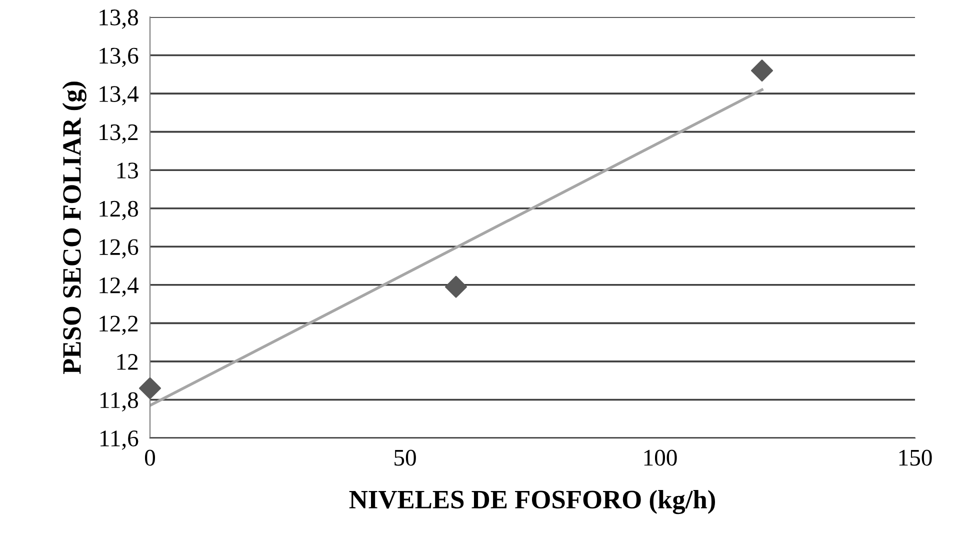  Describe the element at coordinates (119, 134) in the screenshot. I see `y-tick-label: 13,2` at that location.